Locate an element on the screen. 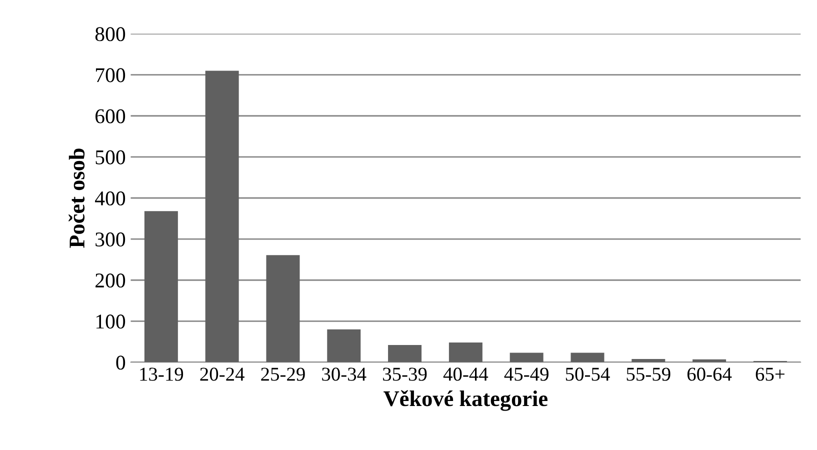  x-tick-label: 20-24 is located at coordinates (222, 374).